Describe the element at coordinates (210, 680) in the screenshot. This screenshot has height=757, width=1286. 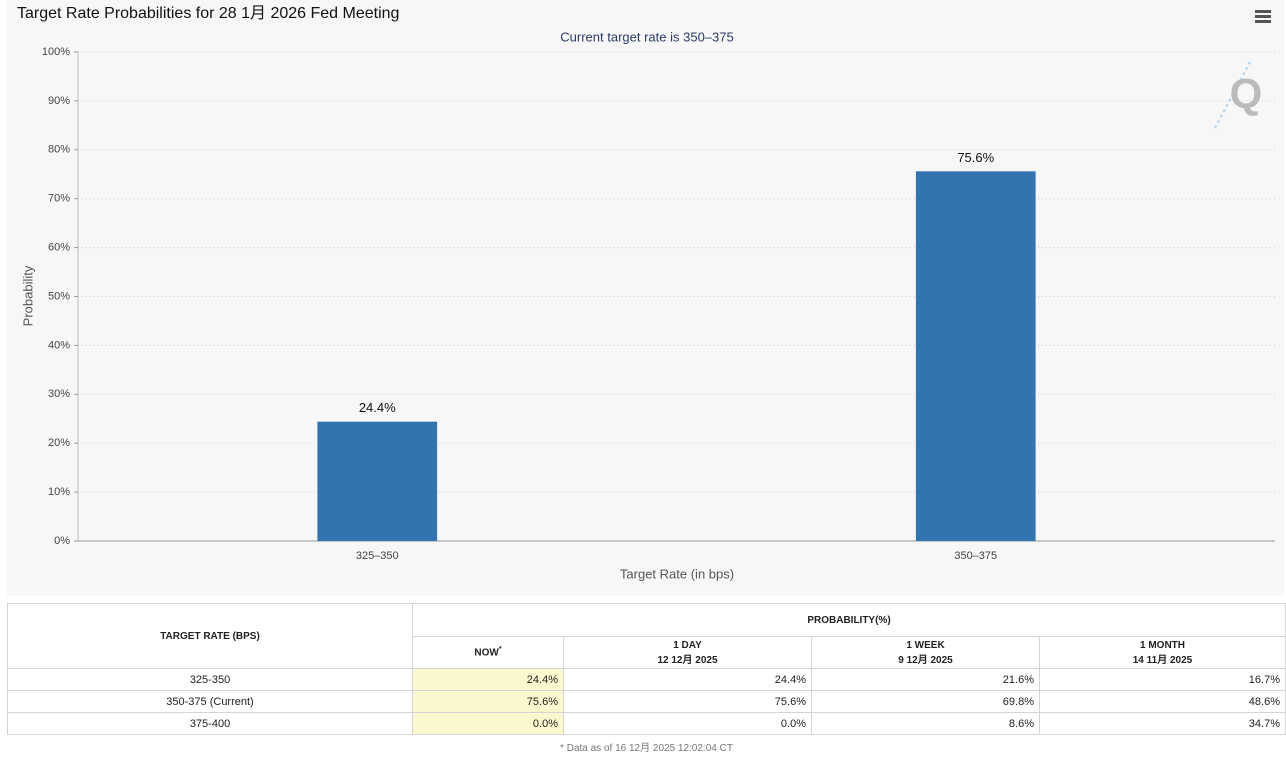
I see `rate-cell: 325-350` at that location.